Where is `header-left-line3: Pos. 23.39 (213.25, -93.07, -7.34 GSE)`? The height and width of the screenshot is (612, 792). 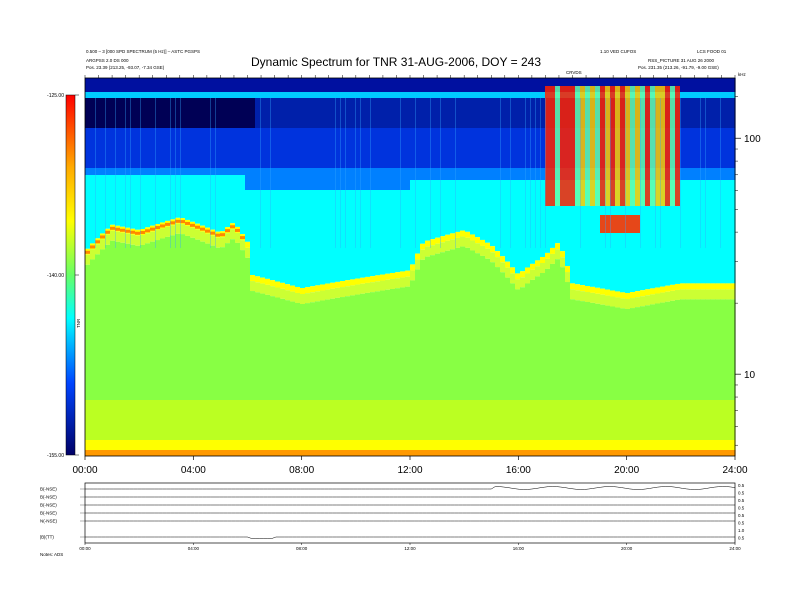
header-left-line3: Pos. 23.39 (213.25, -93.07, -7.34 GSE) is located at coordinates (125, 67).